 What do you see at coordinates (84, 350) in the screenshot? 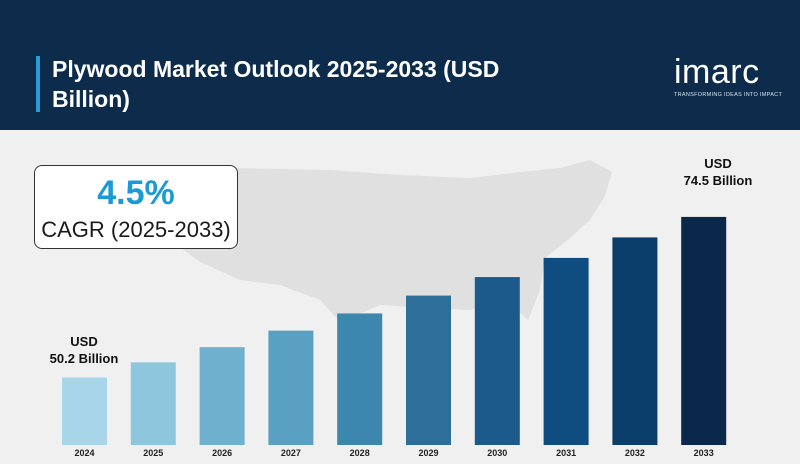
I see `first-value-callout: USD 50.2 Billion` at bounding box center [84, 350].